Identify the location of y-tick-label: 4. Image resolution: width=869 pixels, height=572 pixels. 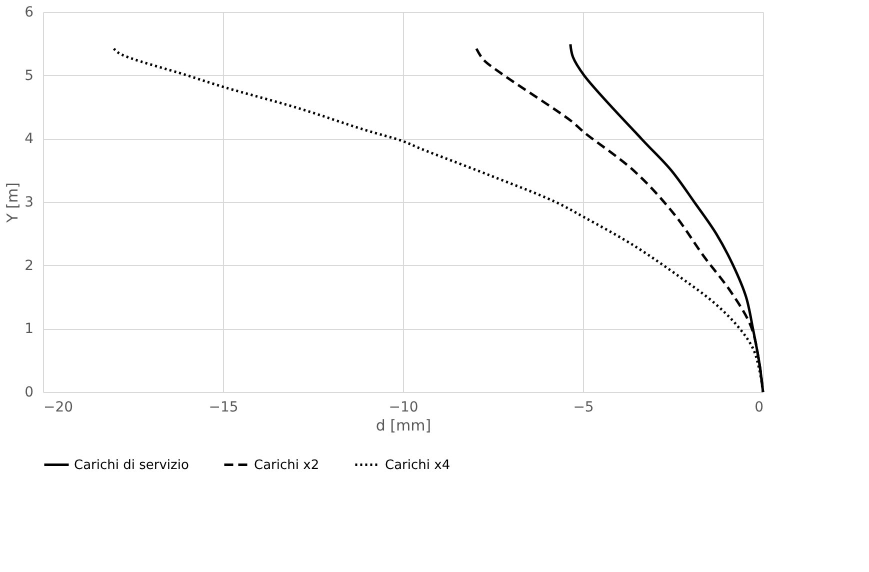
(29, 139).